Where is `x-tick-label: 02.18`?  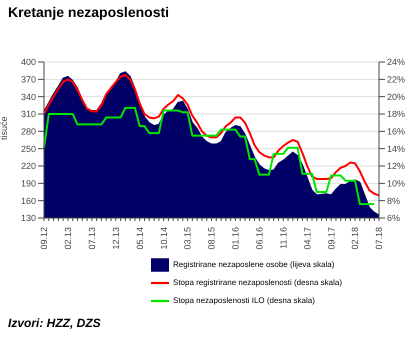 x-tick-label: 02.18 is located at coordinates (355, 238).